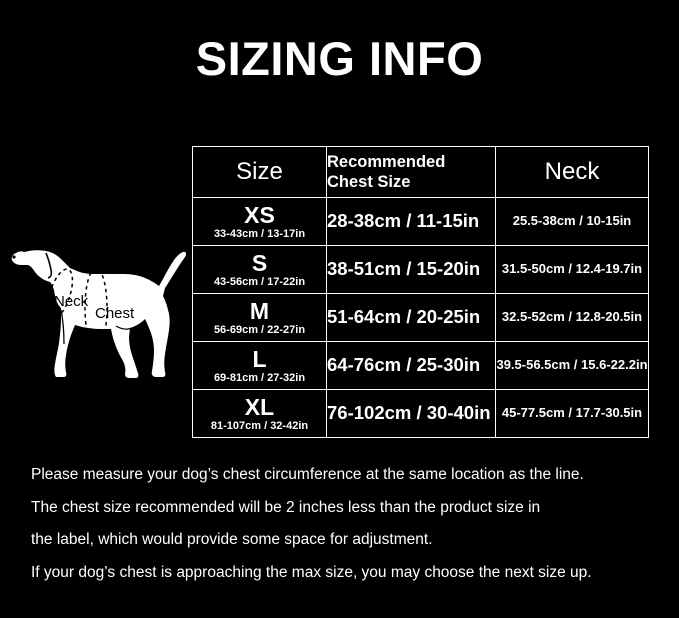 The width and height of the screenshot is (679, 618). I want to click on cell-chest: 76-102cm / 30-40in, so click(411, 413).